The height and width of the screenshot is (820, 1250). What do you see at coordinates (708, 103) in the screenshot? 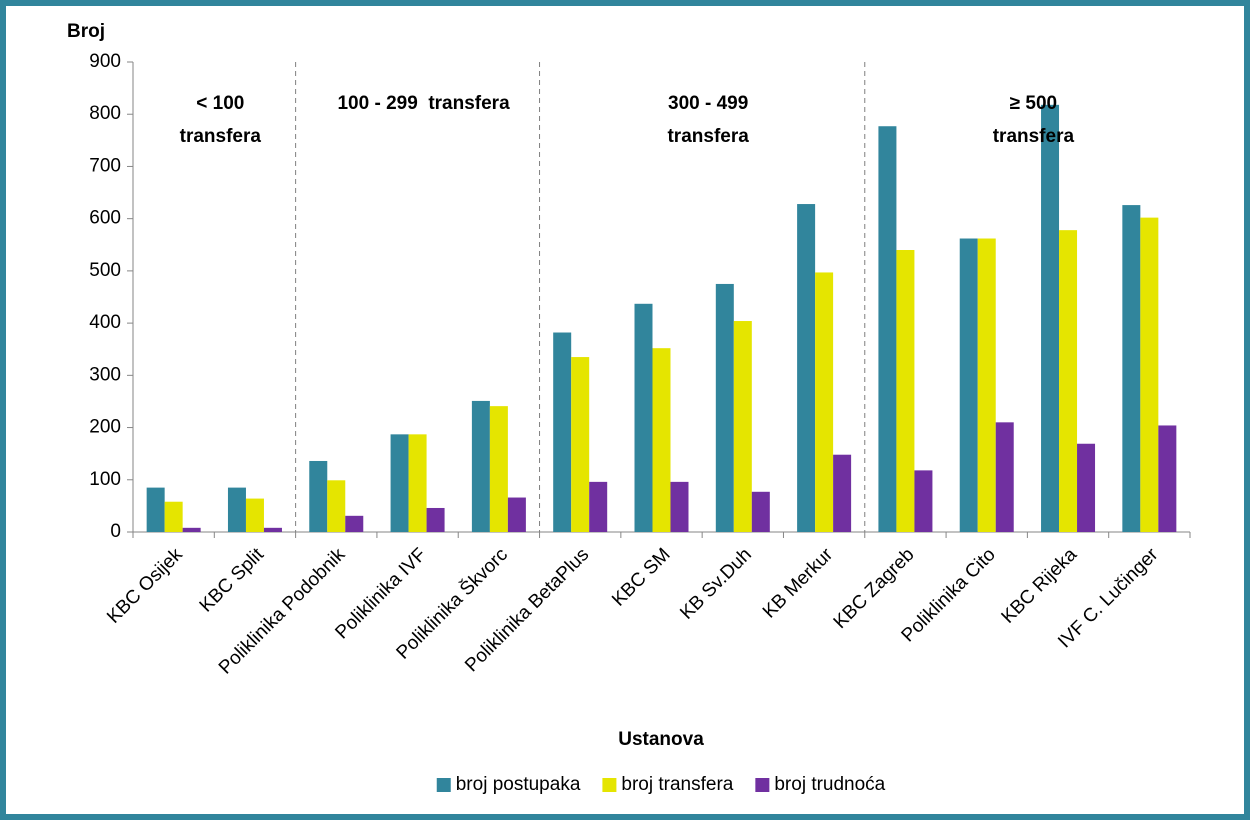
I see `group-label: 300 - 499` at bounding box center [708, 103].